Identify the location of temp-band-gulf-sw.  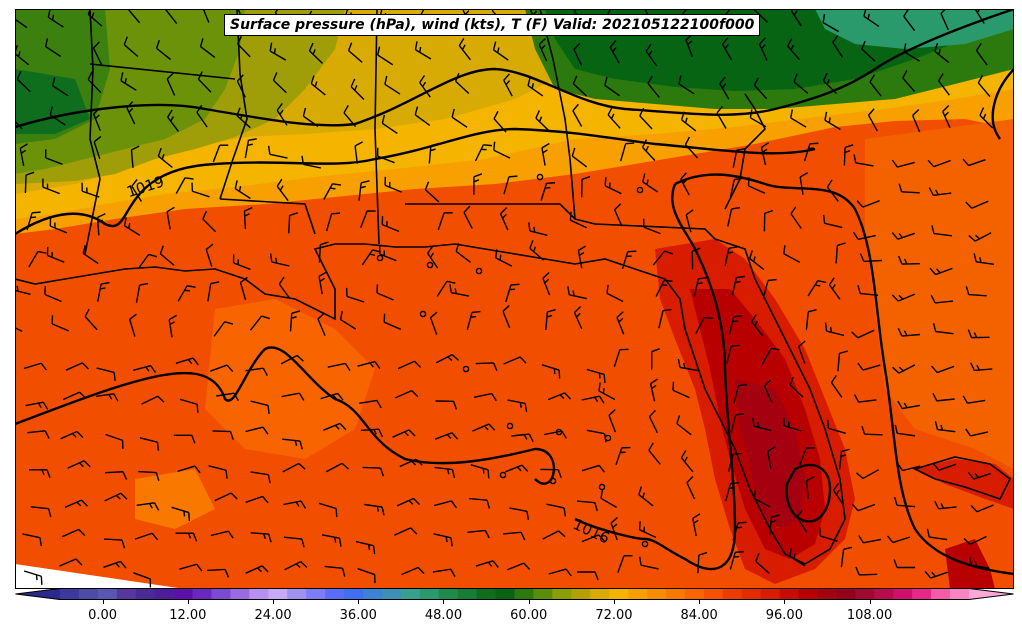
(175, 499).